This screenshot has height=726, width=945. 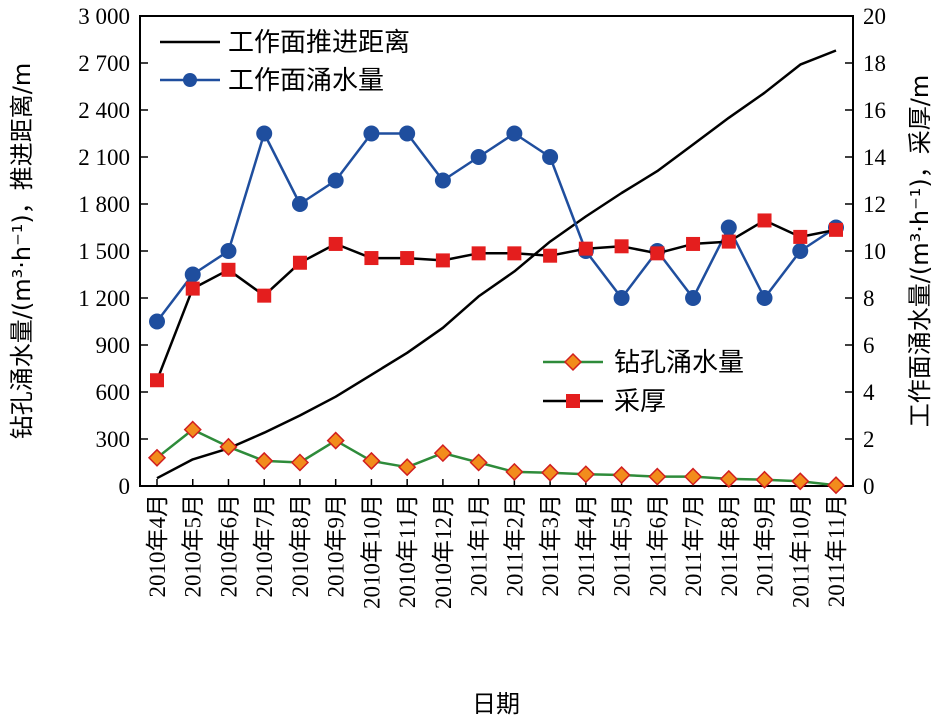 I want to click on x-tick-label: 2011年9月, so click(x=765, y=545).